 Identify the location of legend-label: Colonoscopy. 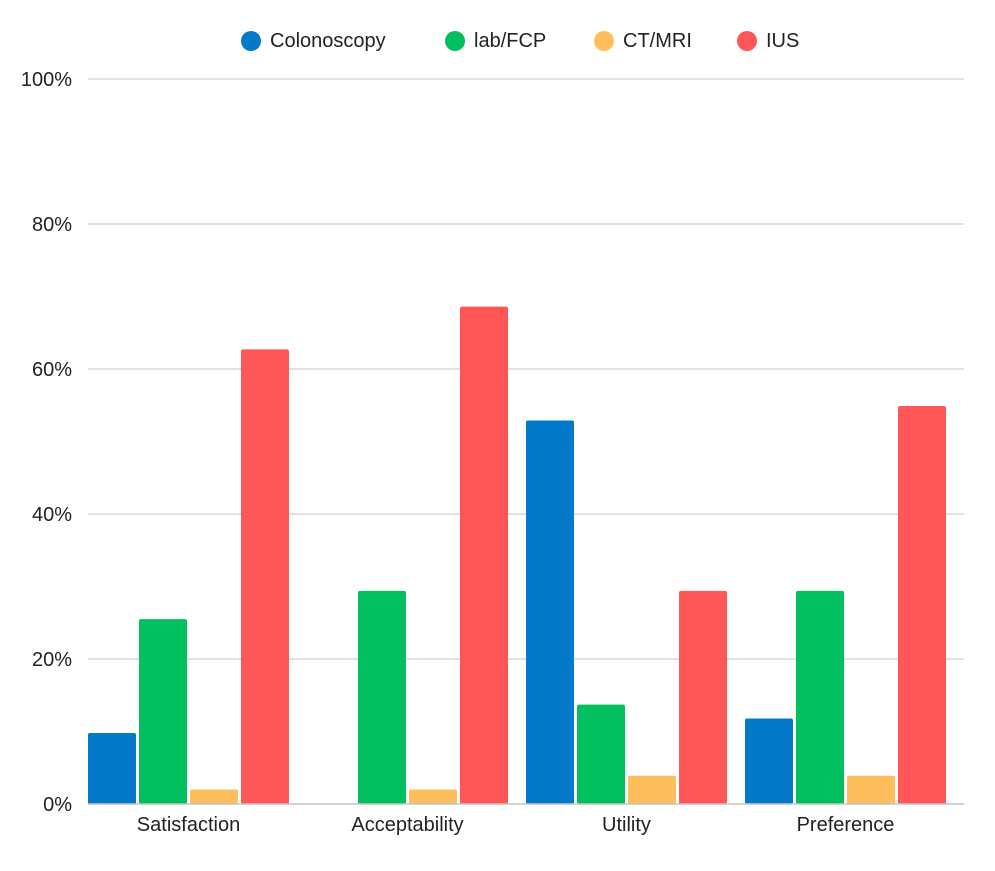
(328, 41).